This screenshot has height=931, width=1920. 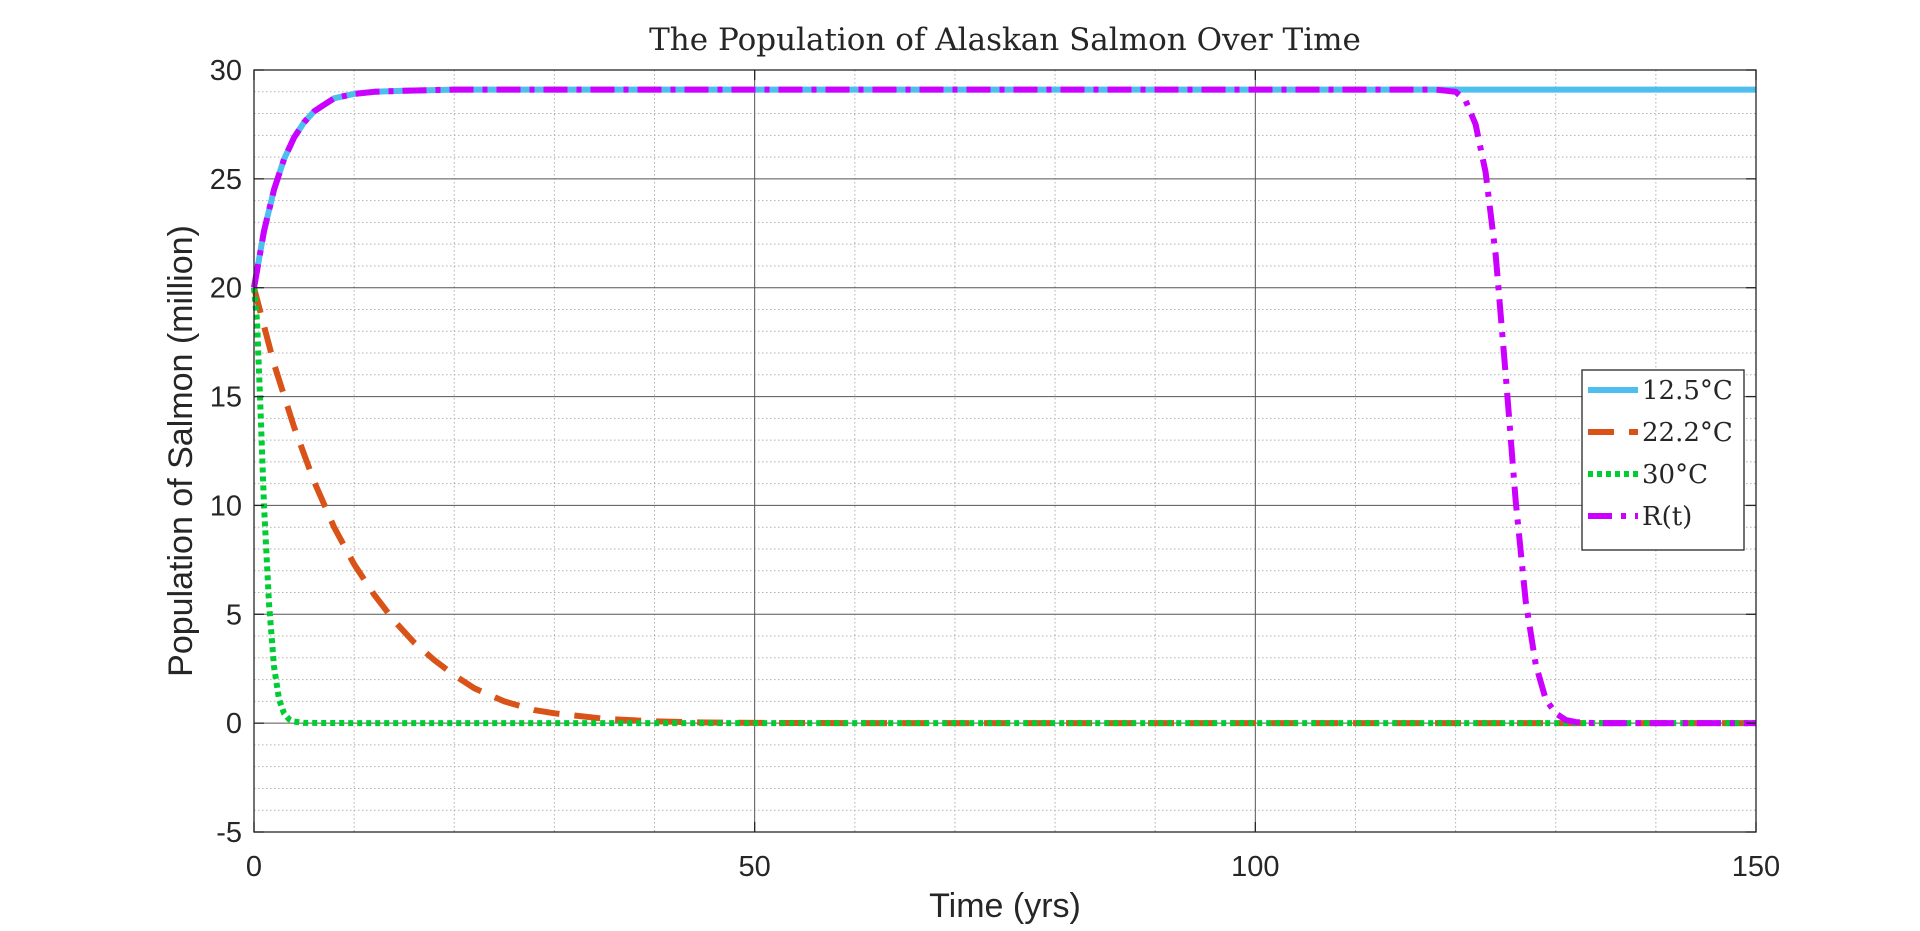 What do you see at coordinates (1687, 391) in the screenshot?
I see `legend-label: 12.5°C` at bounding box center [1687, 391].